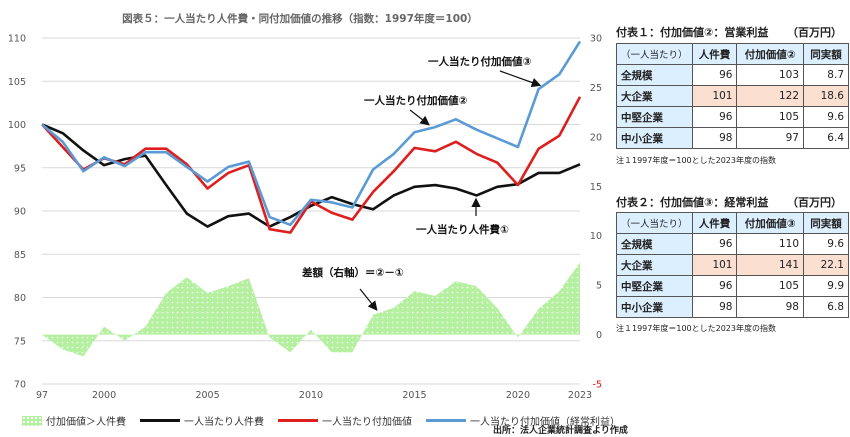 The height and width of the screenshot is (437, 850). Describe the element at coordinates (597, 385) in the screenshot. I see `y-right-tick-label: -5` at that location.